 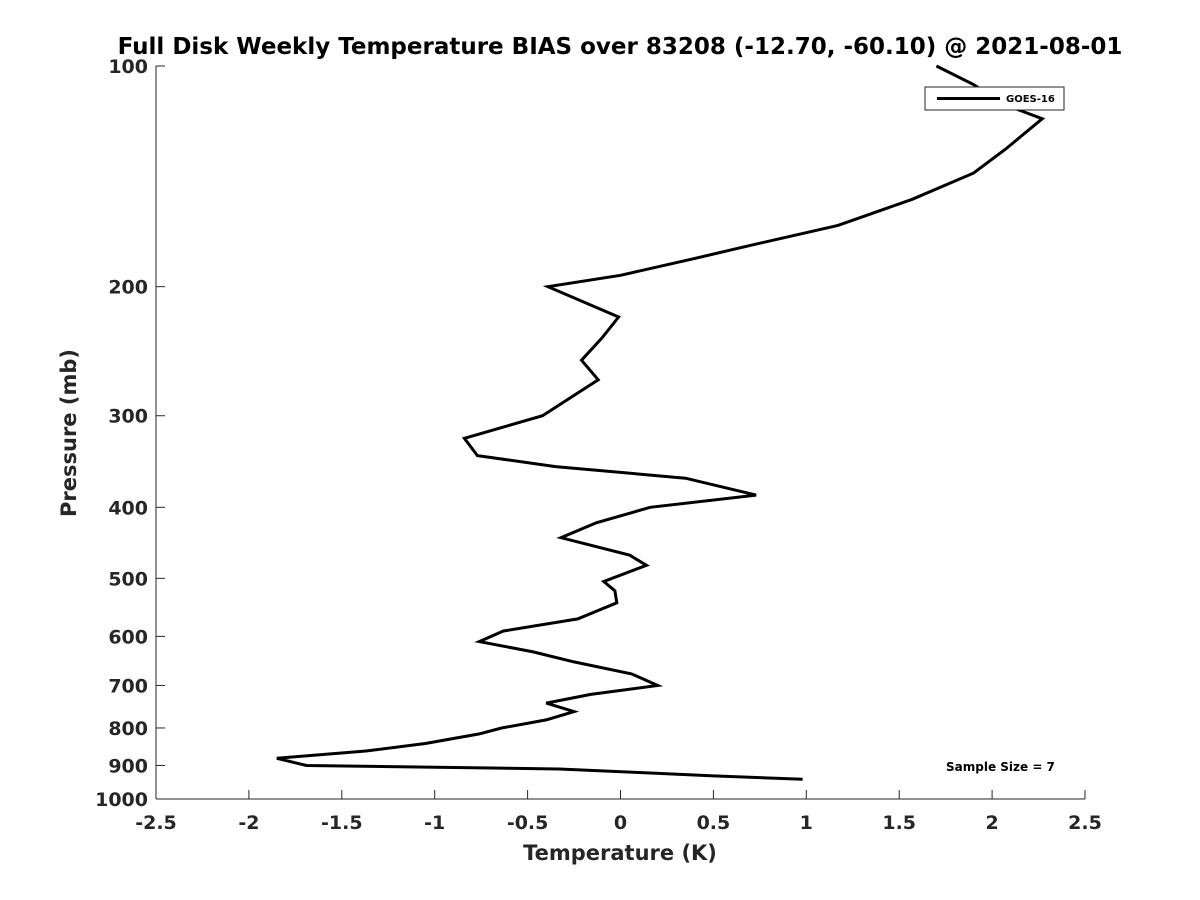 What do you see at coordinates (806, 823) in the screenshot?
I see `x-tick-label: 1` at bounding box center [806, 823].